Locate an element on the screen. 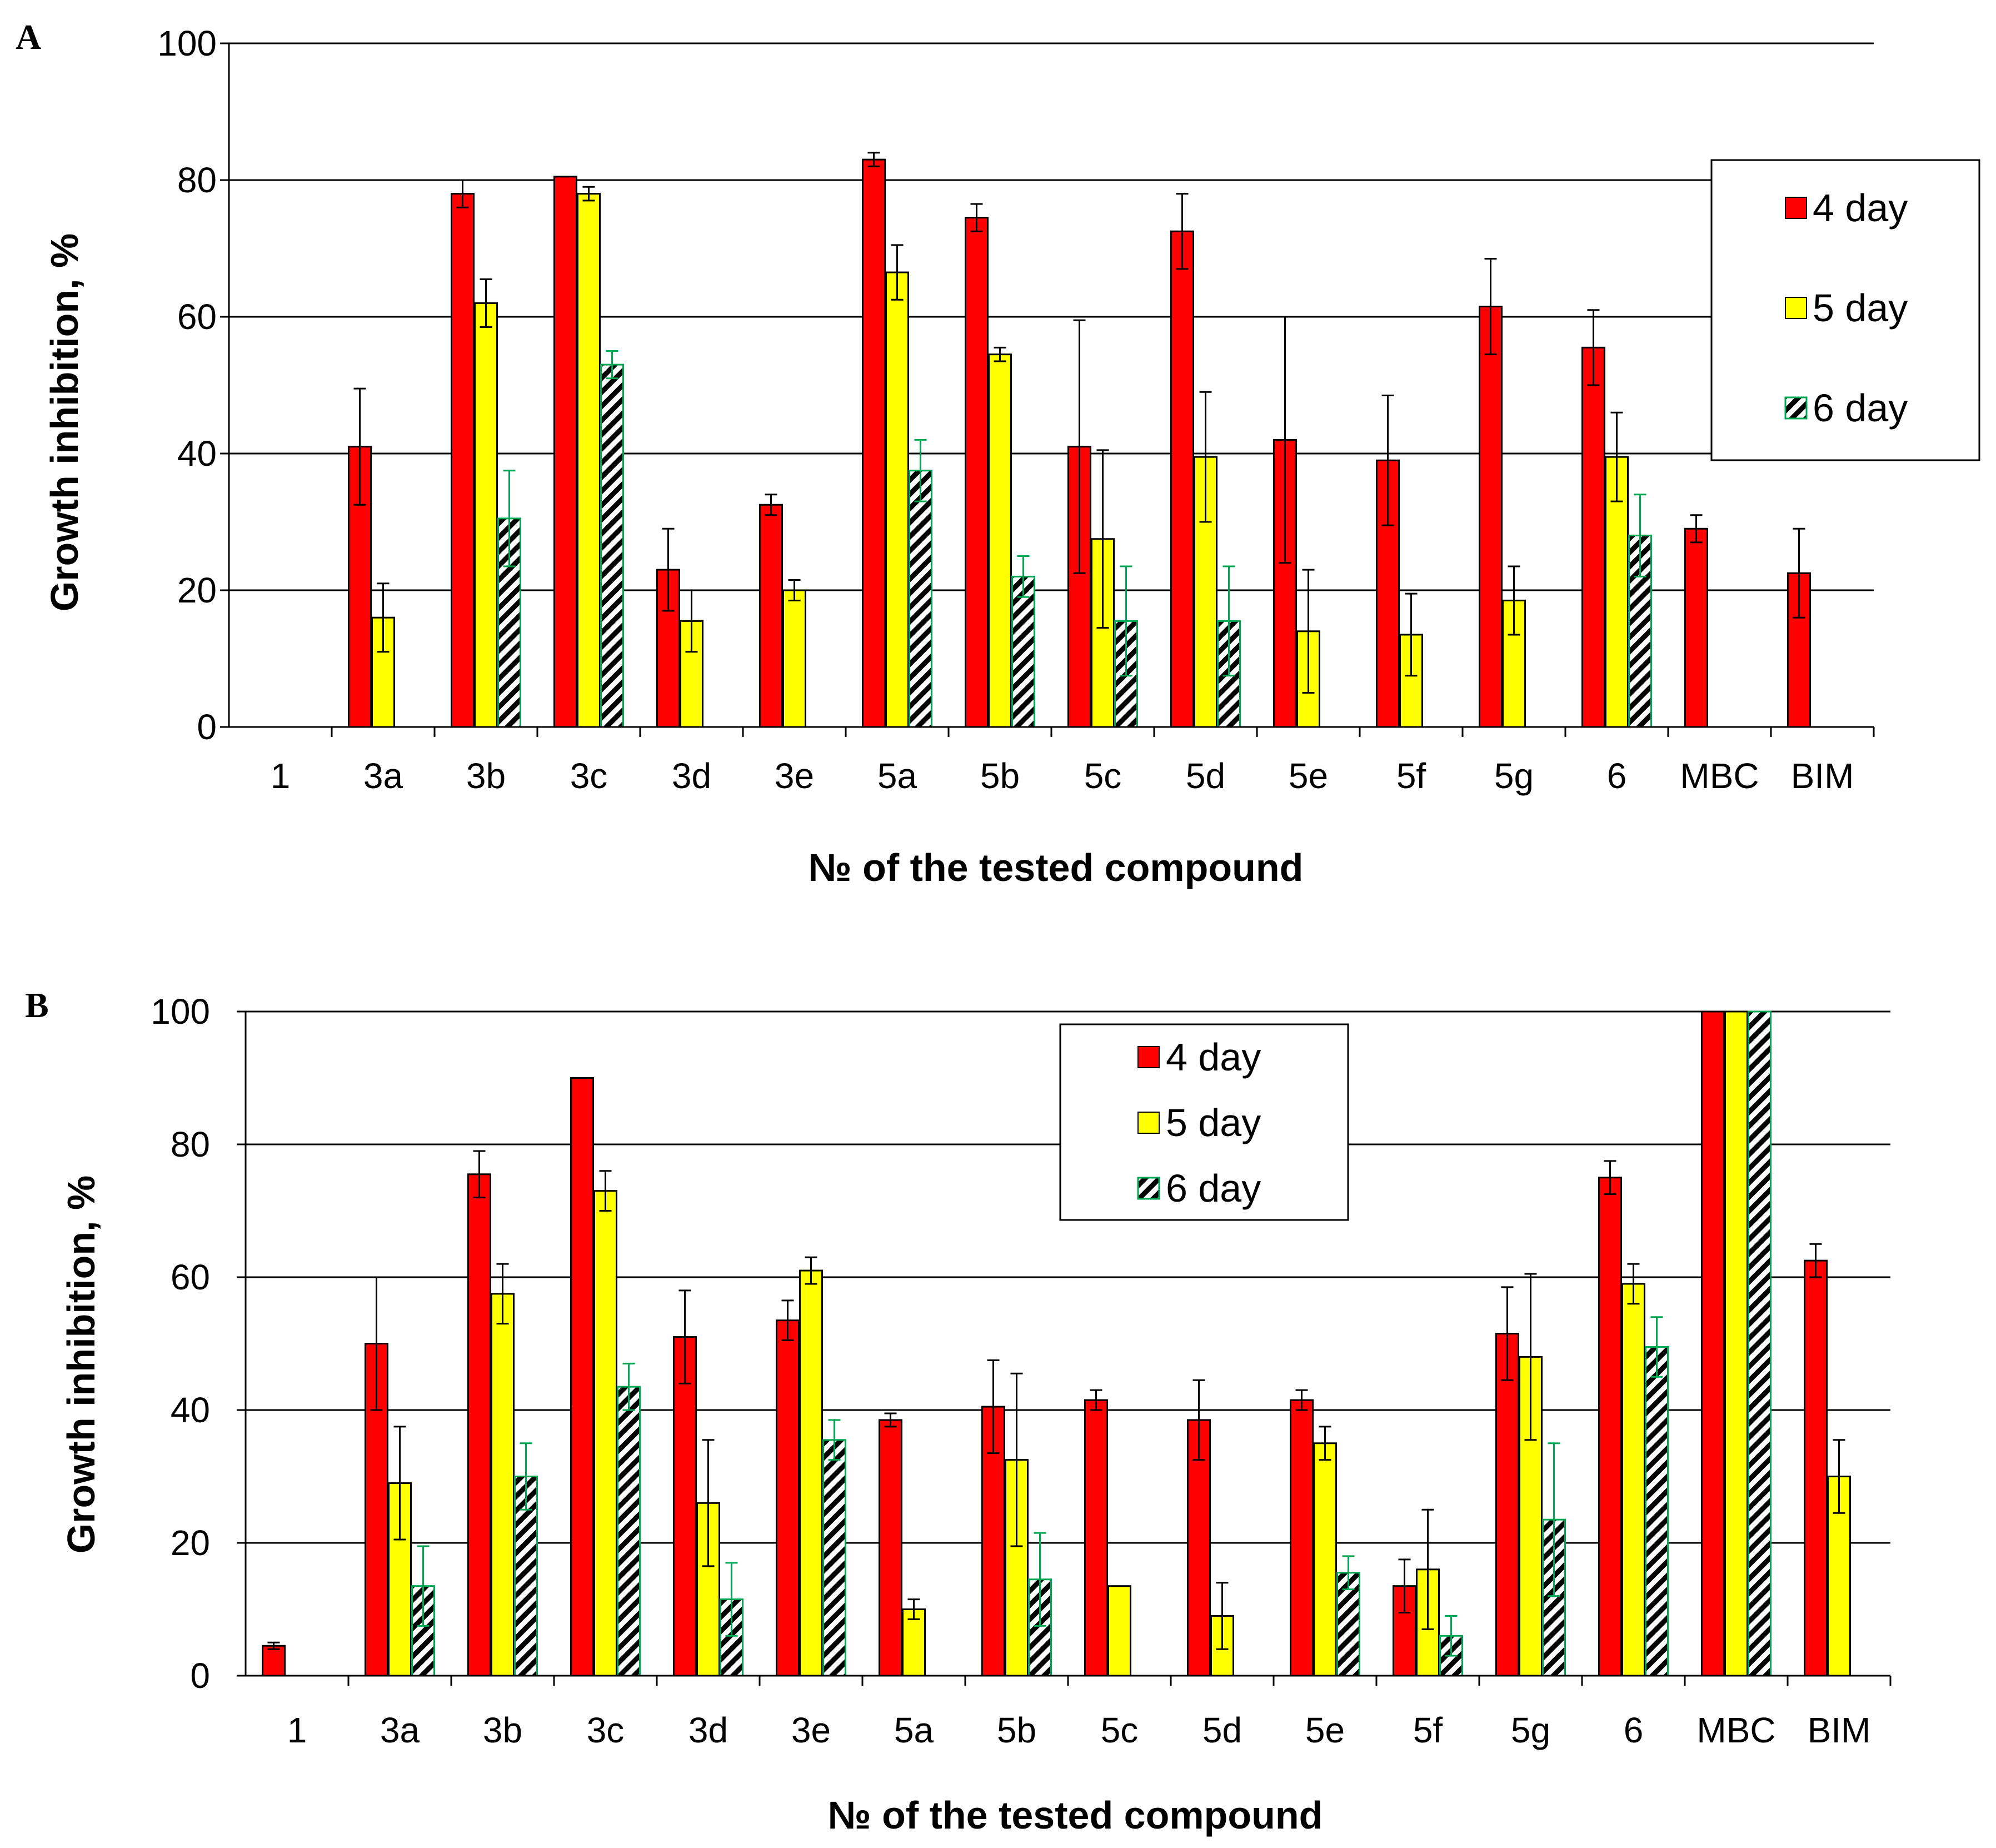 The image size is (1996, 1848). x-tick-label-a-5d: 5d is located at coordinates (1205, 776).